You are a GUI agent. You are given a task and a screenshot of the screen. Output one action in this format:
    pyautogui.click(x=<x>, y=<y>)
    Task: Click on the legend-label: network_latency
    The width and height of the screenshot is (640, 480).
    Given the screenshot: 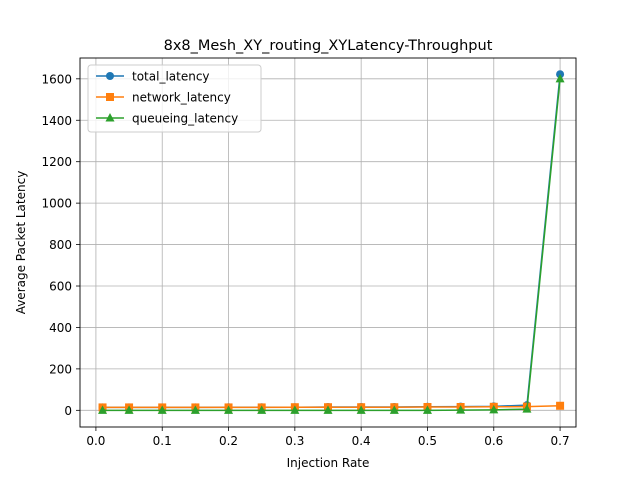 What is the action you would take?
    pyautogui.click(x=181, y=98)
    